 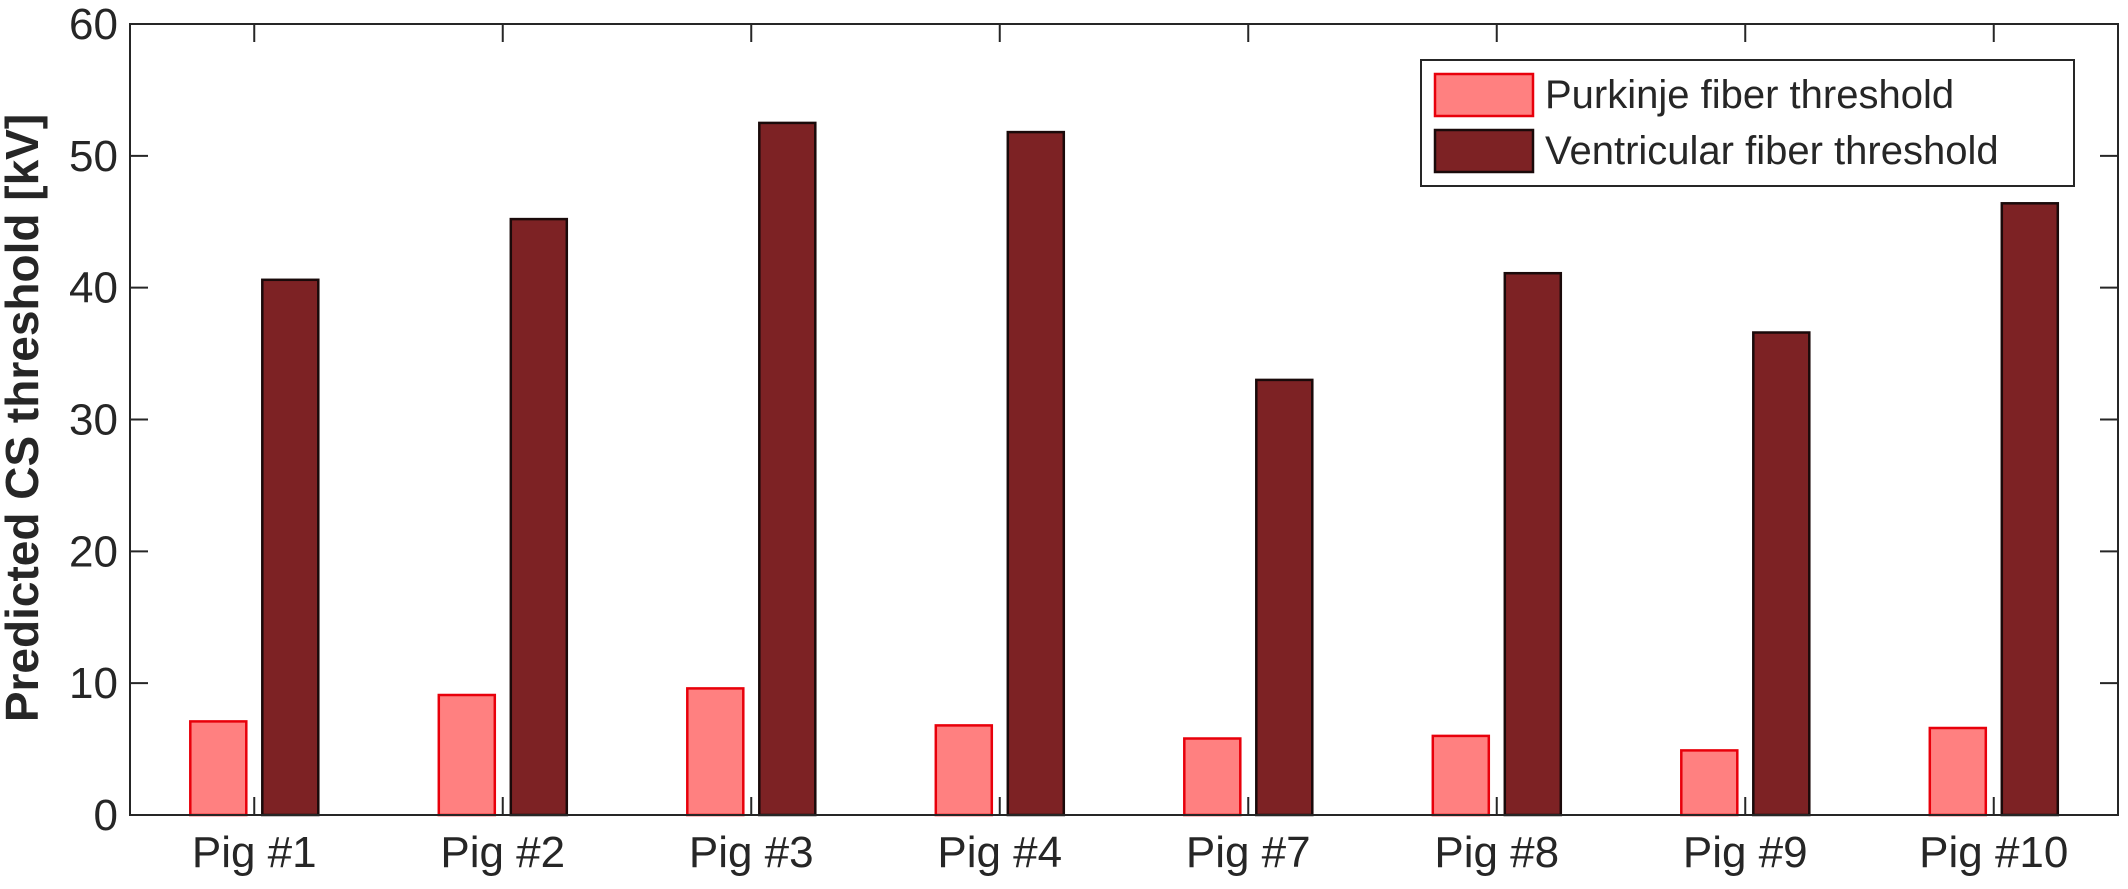 I want to click on y-tick-label-0: 0, so click(x=106, y=815).